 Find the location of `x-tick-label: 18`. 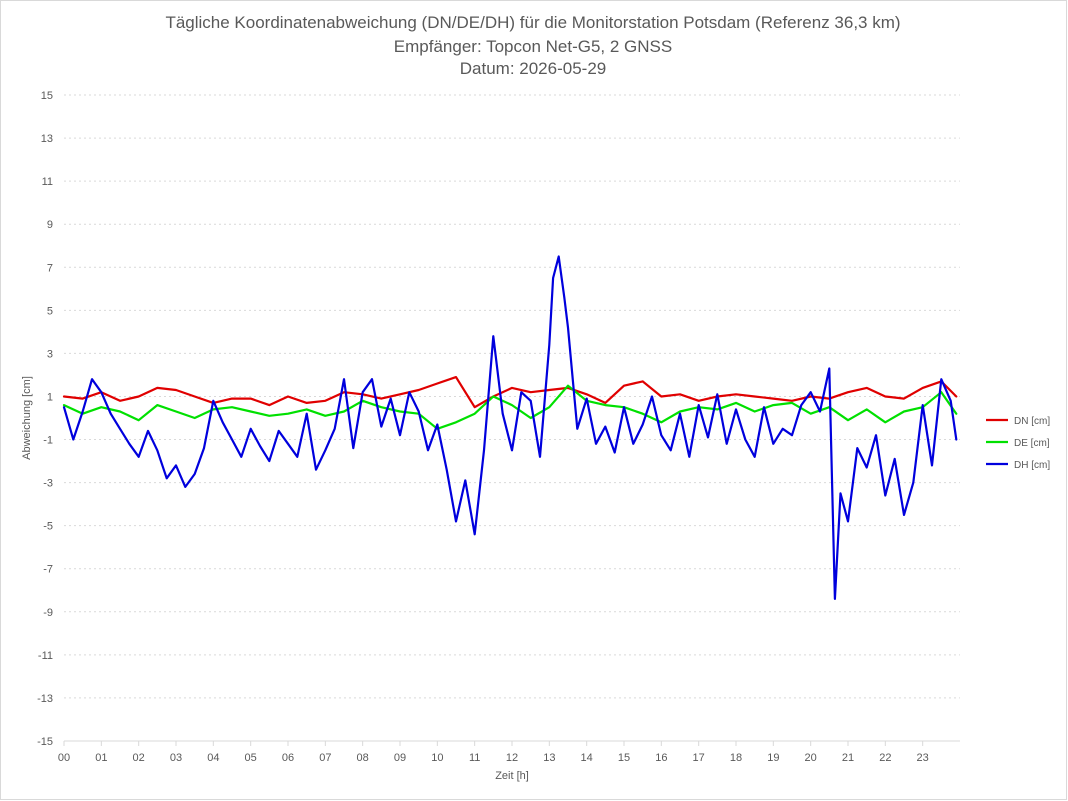

x-tick-label: 18 is located at coordinates (736, 758).